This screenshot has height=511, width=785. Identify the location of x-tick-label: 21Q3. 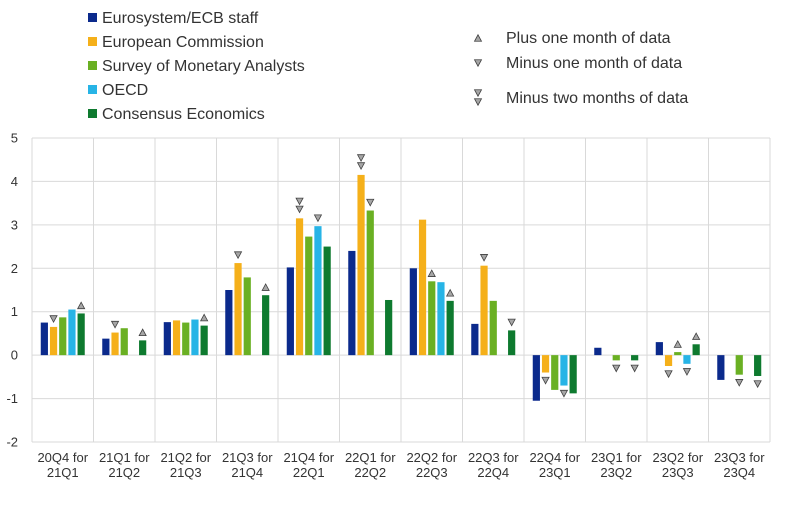
(186, 472).